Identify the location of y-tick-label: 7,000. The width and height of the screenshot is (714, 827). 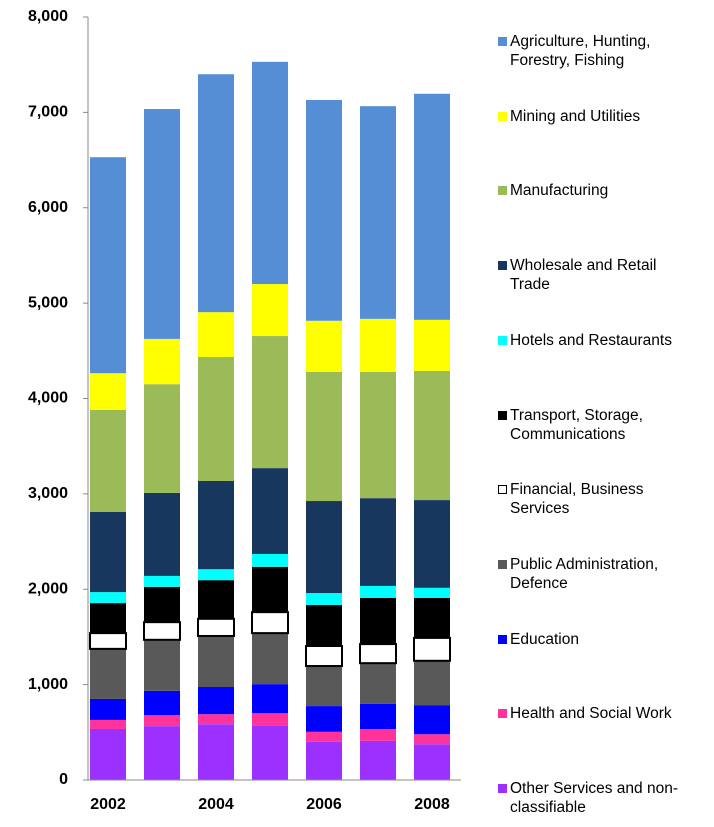
(48, 112).